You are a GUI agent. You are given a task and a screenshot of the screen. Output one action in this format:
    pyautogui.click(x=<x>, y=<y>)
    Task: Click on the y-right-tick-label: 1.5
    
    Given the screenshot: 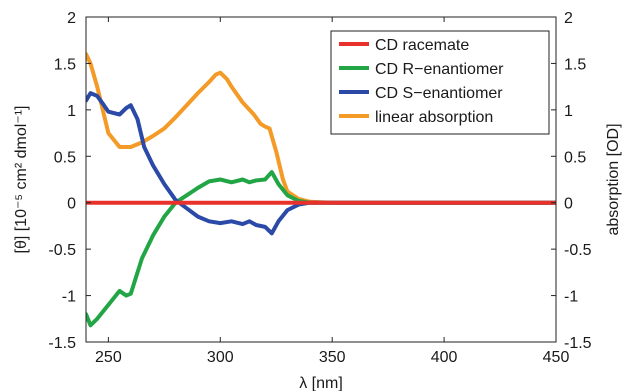 What is the action you would take?
    pyautogui.click(x=575, y=64)
    